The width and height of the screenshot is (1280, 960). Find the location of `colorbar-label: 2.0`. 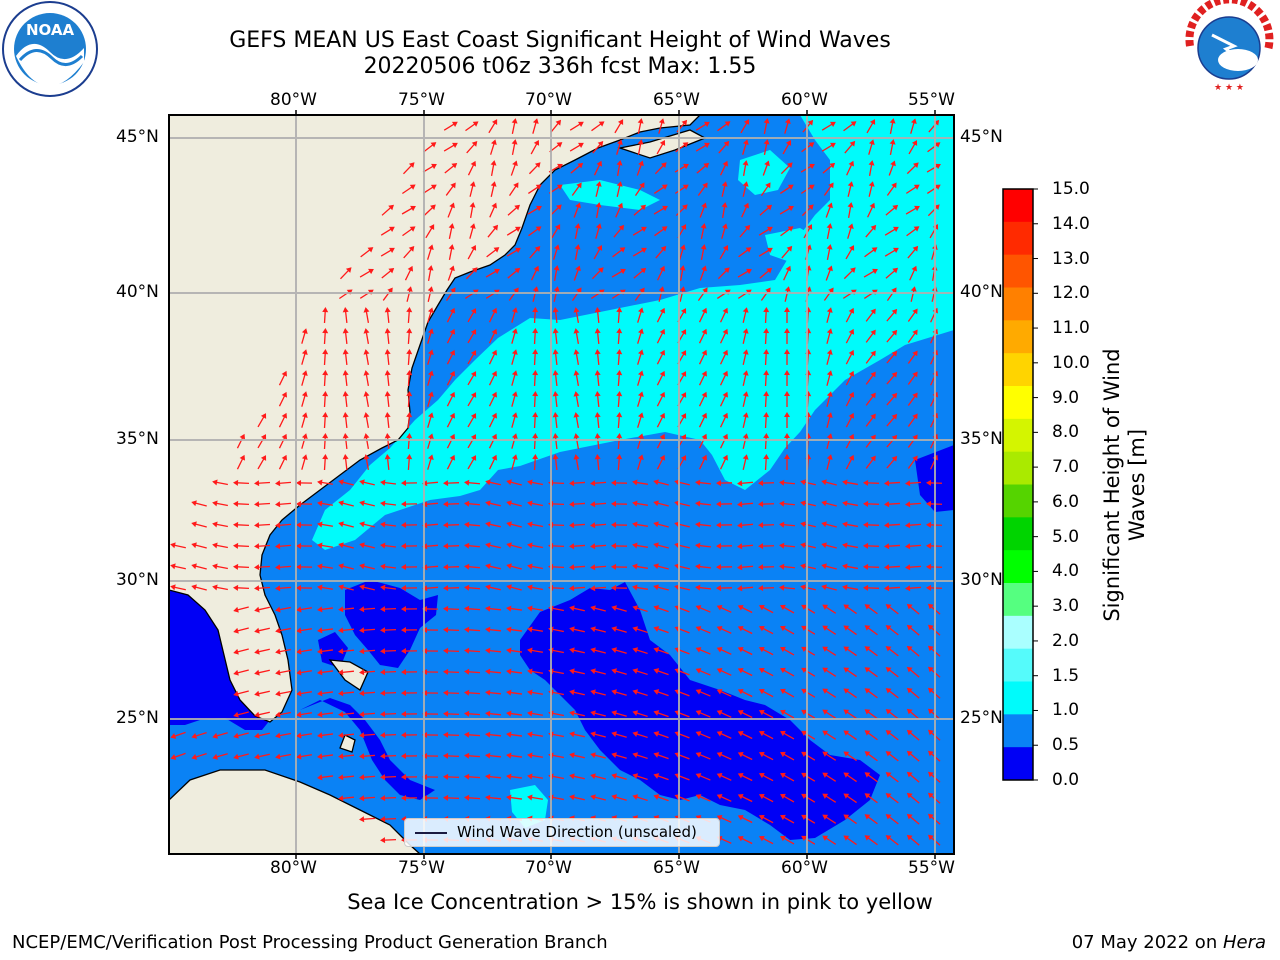

colorbar-label: 2.0 is located at coordinates (1066, 640).